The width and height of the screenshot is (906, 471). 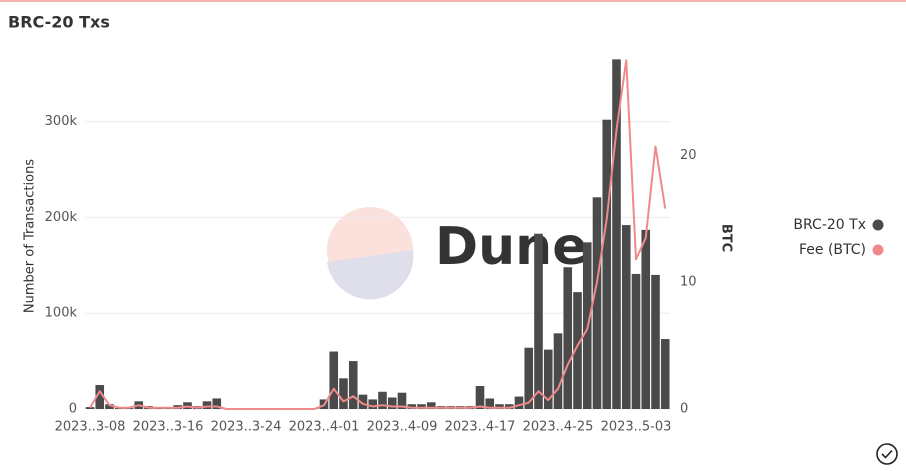 I want to click on y2-tick-label: 20, so click(x=688, y=155).